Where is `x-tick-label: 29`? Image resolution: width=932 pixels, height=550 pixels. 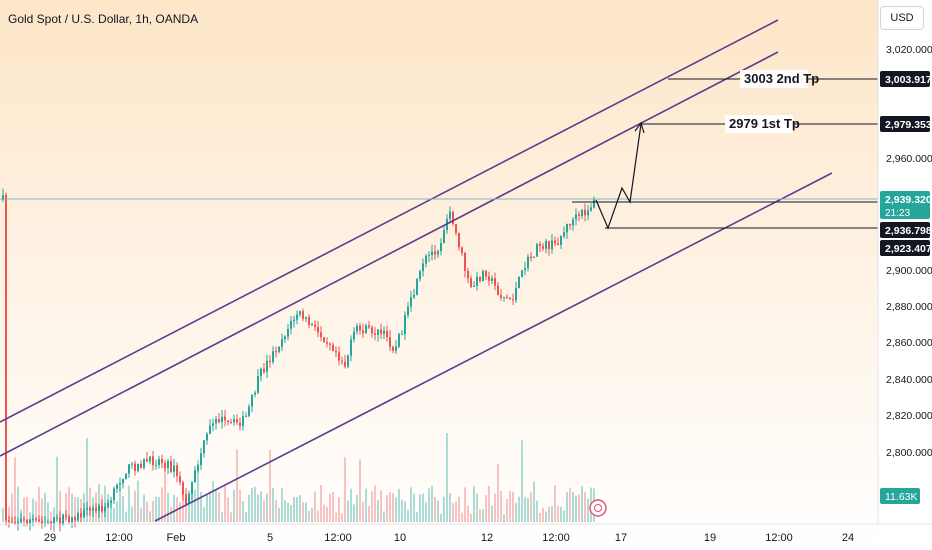 x-tick-label: 29 is located at coordinates (50, 538).